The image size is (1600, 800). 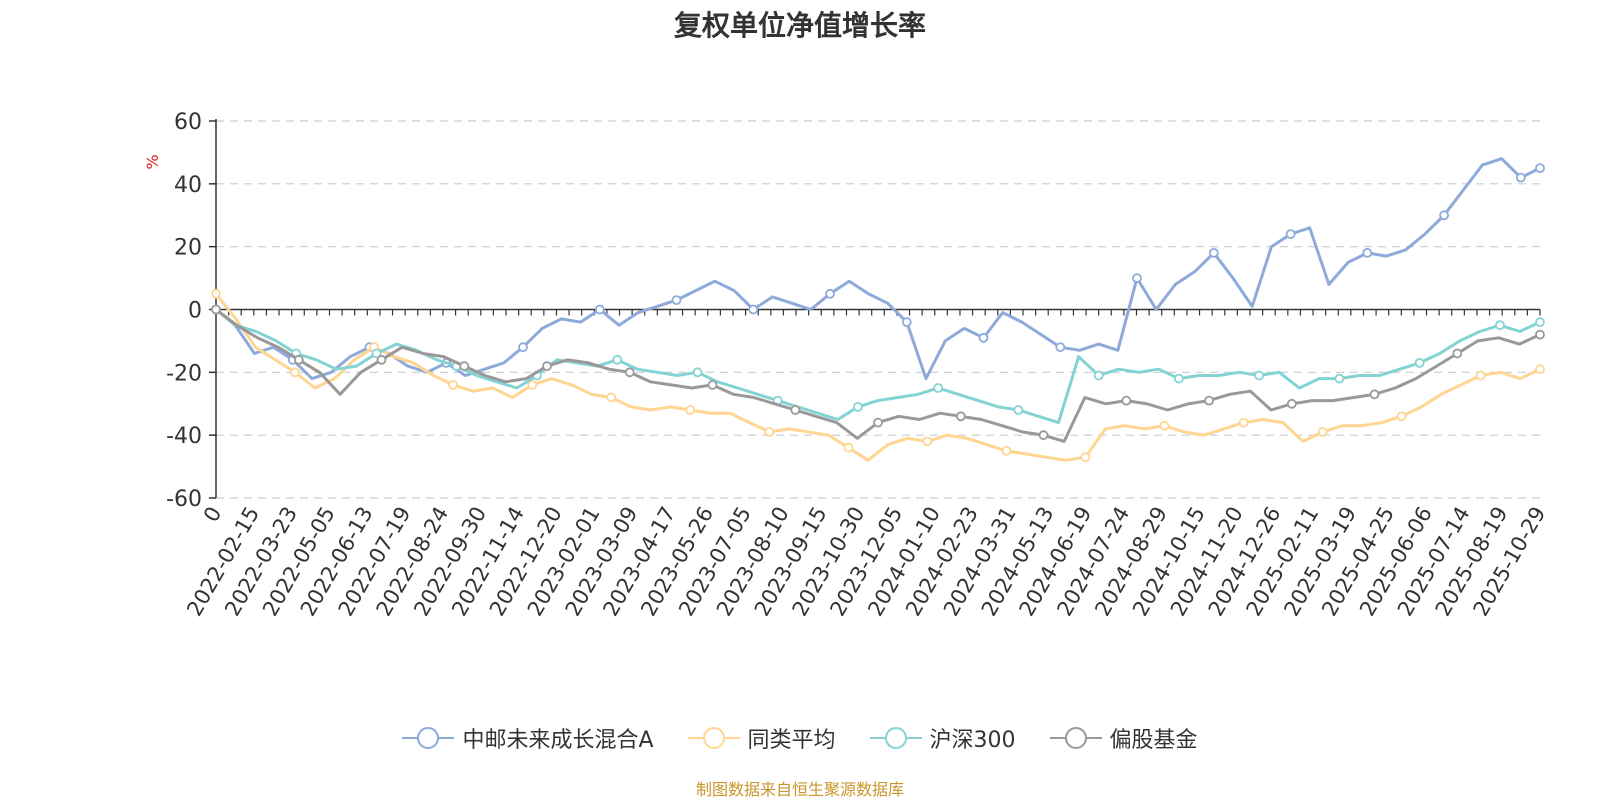 I want to click on y-tick-label: 20, so click(x=188, y=248).